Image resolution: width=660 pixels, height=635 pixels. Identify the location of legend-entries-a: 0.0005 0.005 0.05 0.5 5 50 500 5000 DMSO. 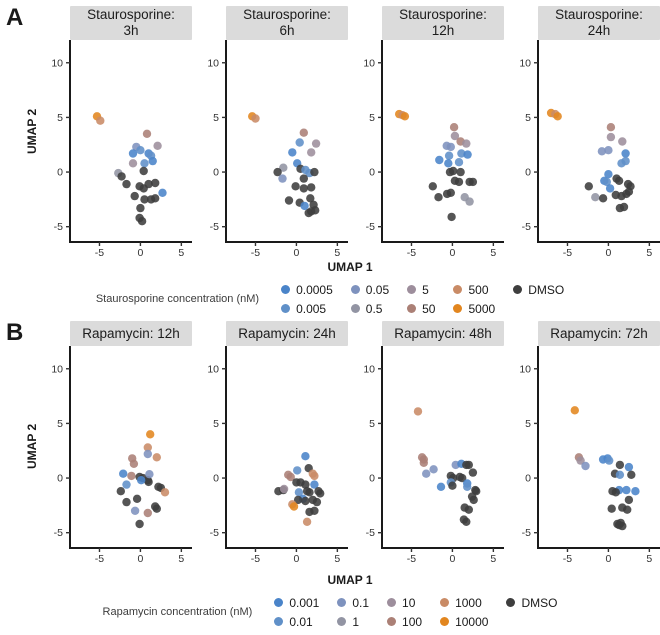
(422, 299).